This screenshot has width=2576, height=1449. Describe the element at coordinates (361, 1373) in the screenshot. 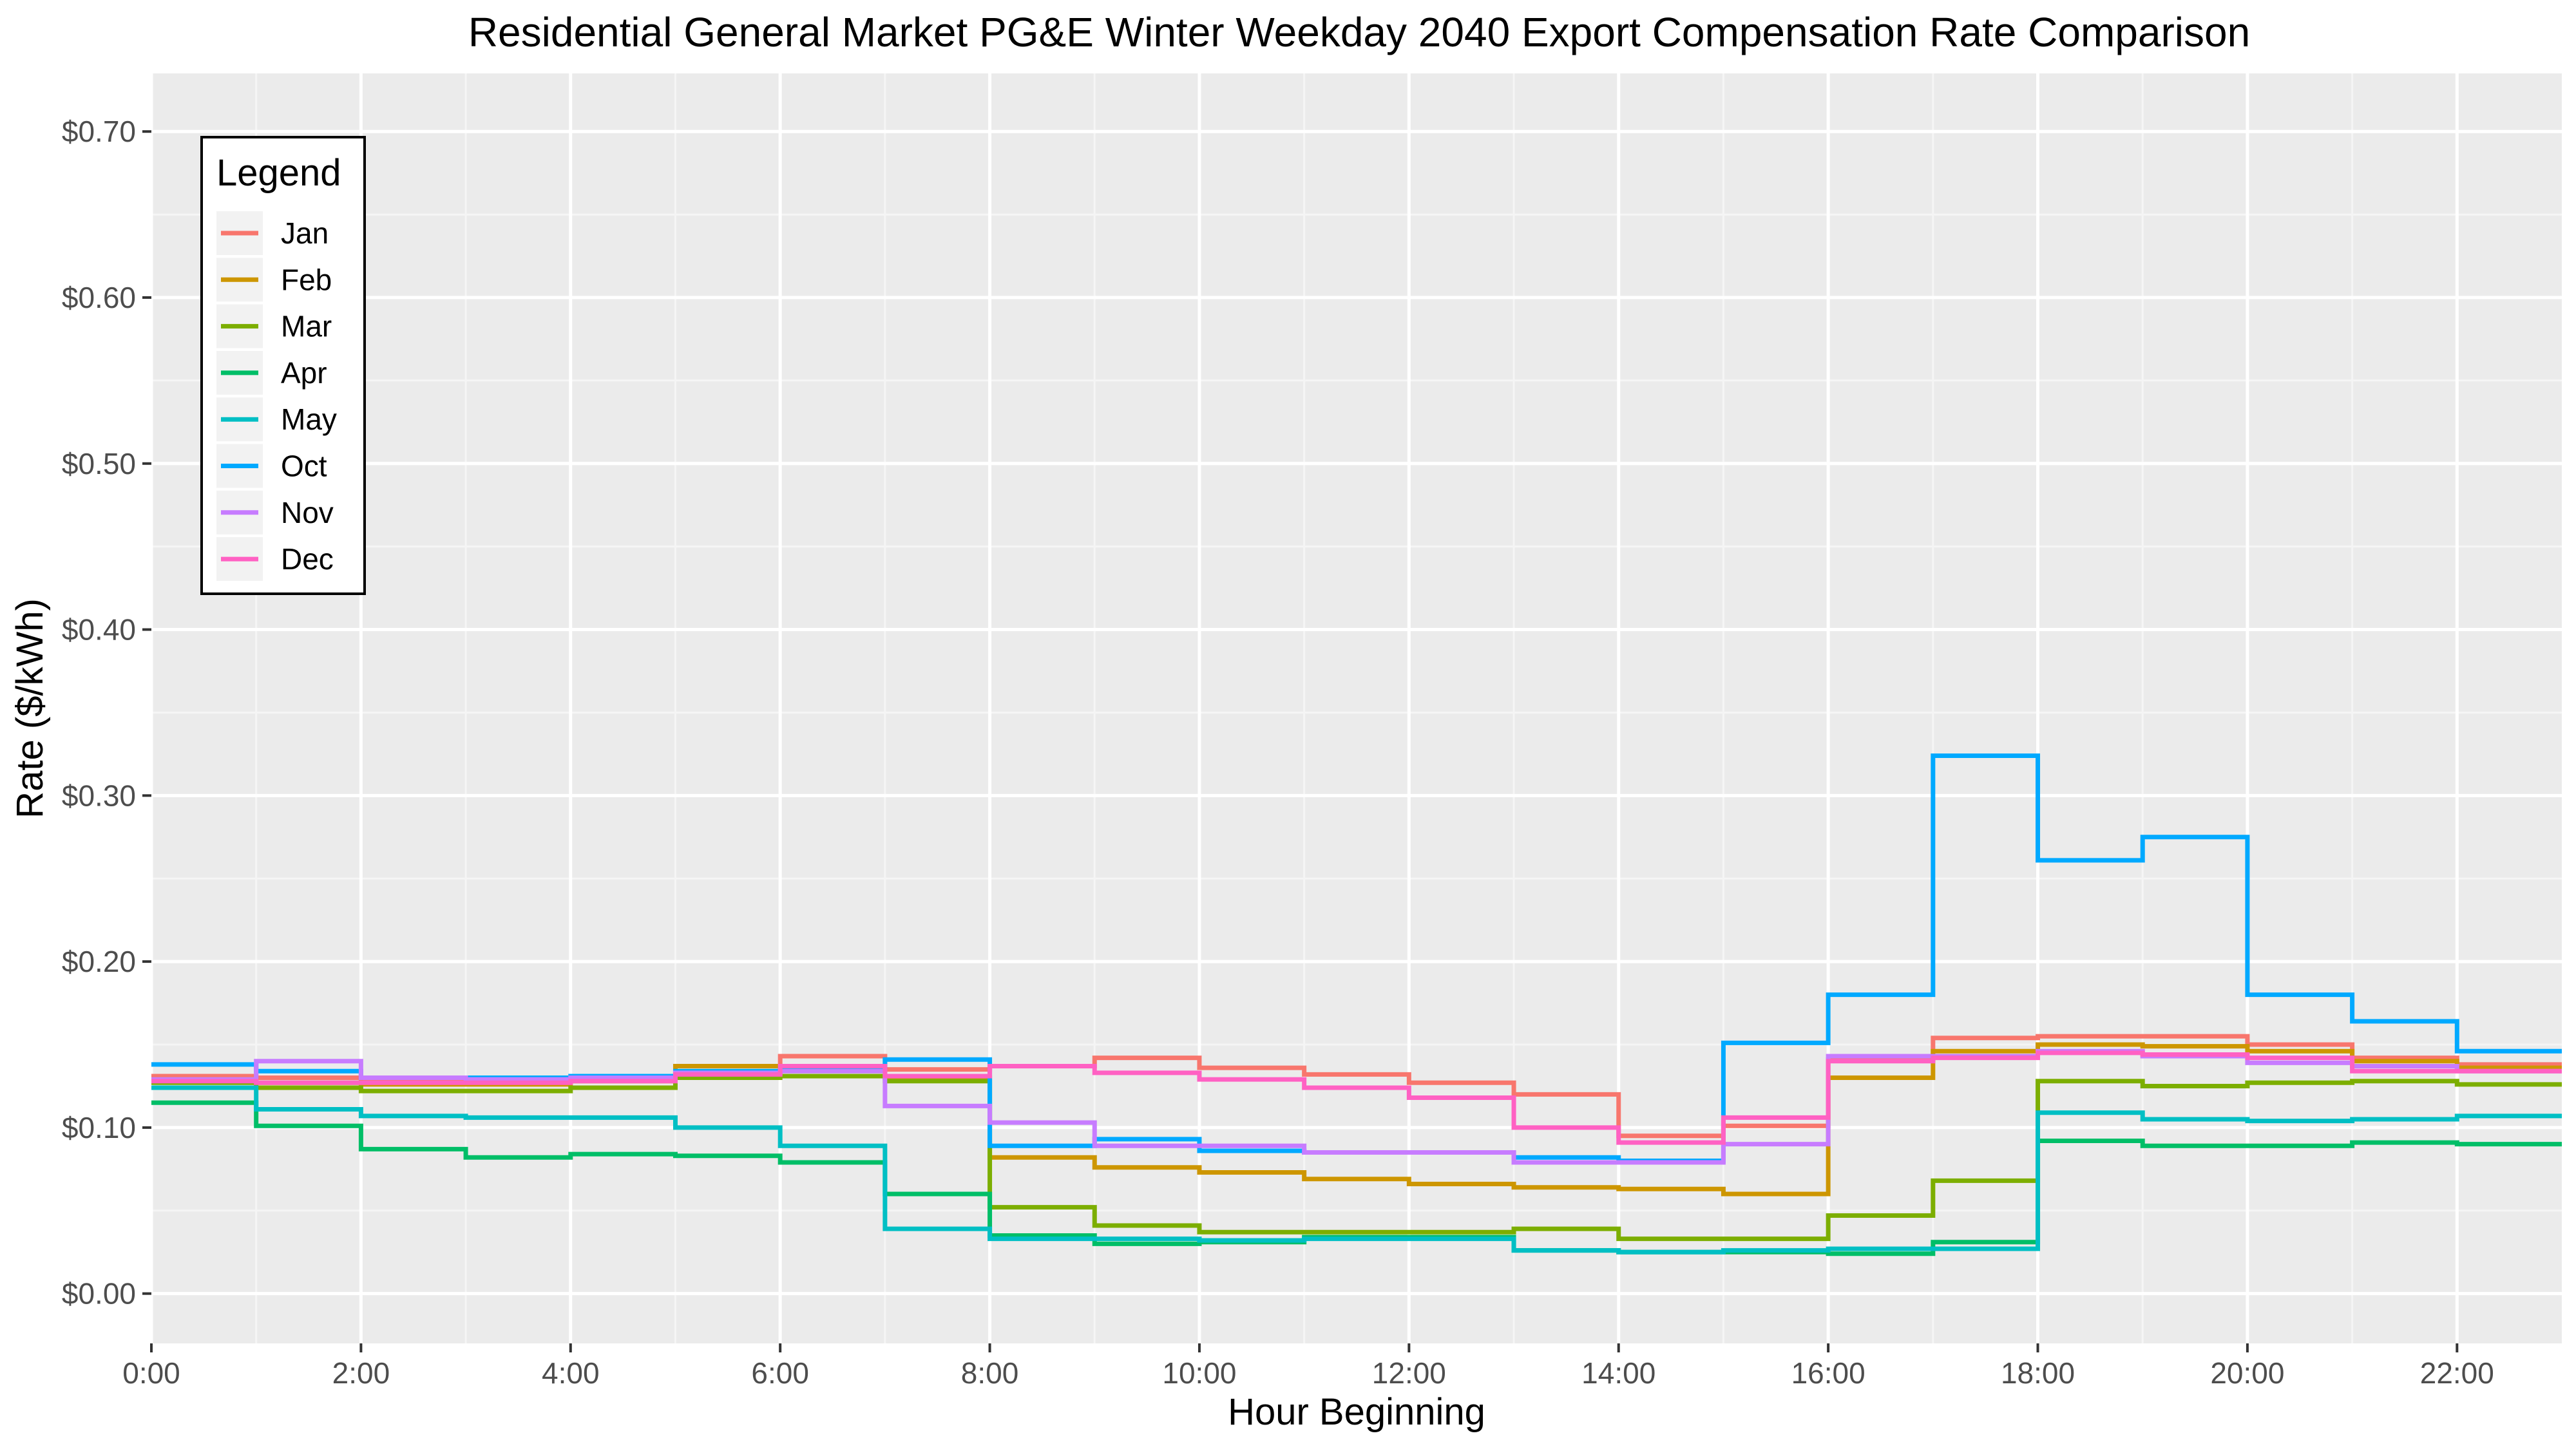

I see `x-tick-label: 2:00` at that location.